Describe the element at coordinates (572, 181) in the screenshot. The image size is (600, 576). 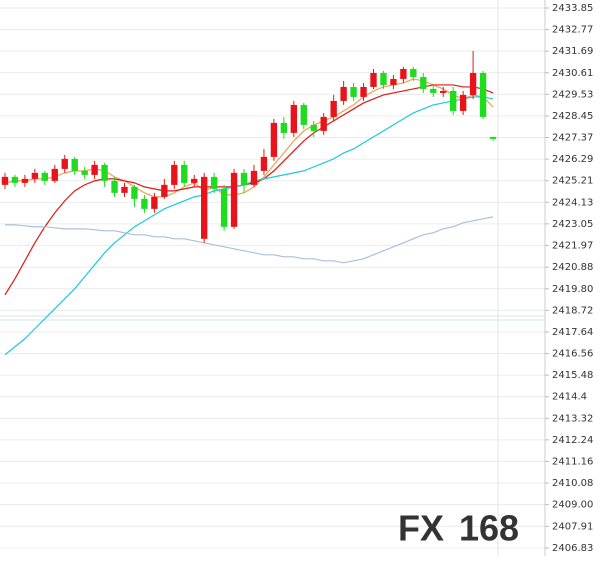
I see `y-tick-label: 2425.21` at that location.